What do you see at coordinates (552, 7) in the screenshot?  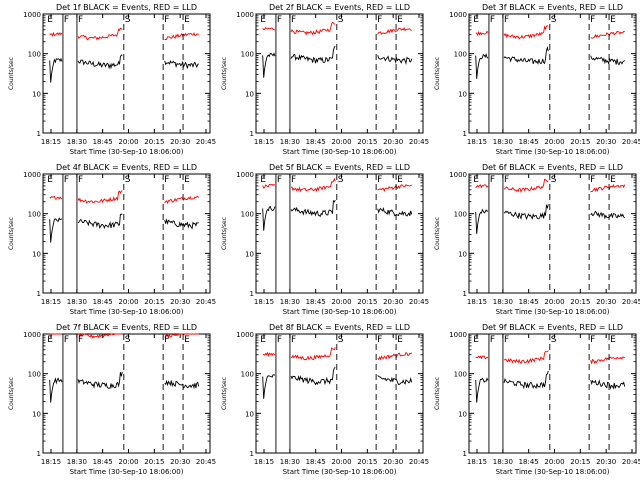 I see `panel-title: Det 3f BLACK = Events, RED = LLD` at bounding box center [552, 7].